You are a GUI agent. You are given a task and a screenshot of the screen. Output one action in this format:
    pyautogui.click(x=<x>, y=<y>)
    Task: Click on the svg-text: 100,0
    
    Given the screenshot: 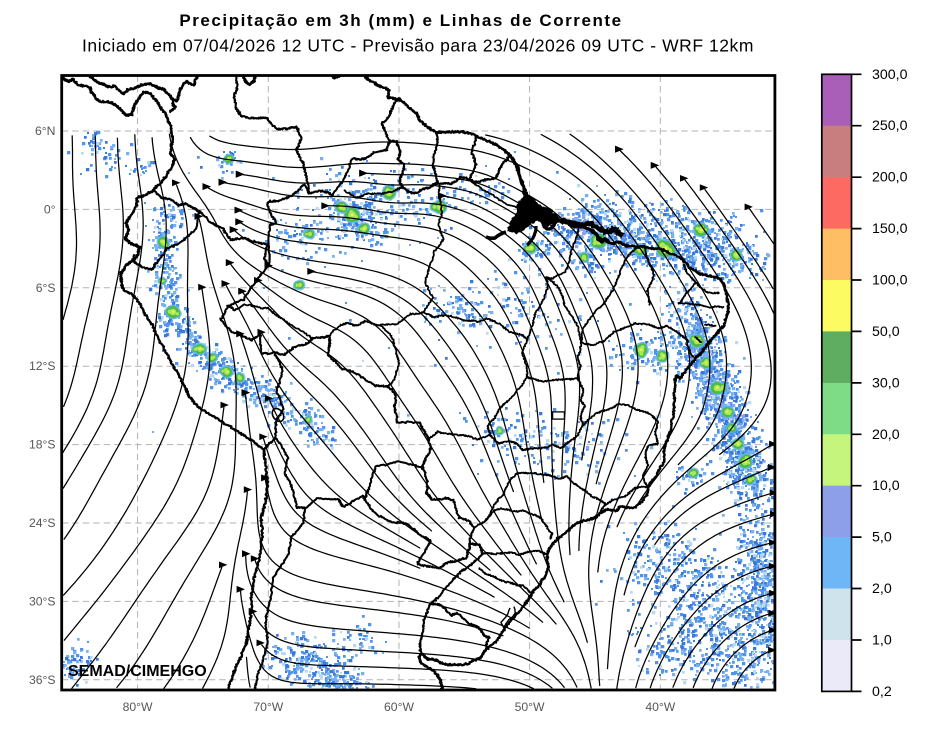 What is the action you would take?
    pyautogui.click(x=890, y=281)
    